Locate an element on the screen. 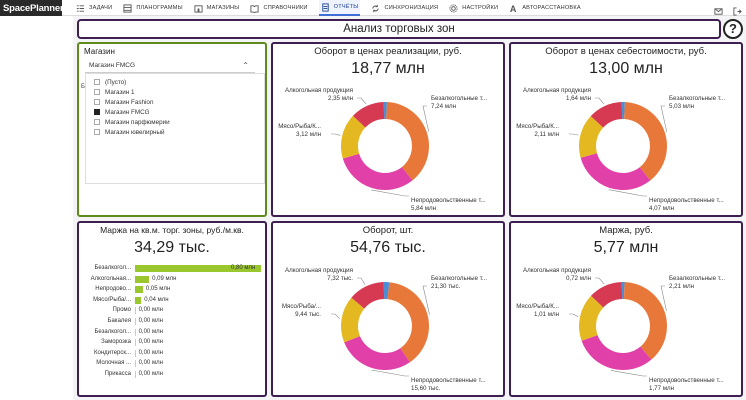 This screenshot has width=746, height=400. nav-auto-placement: A АВТОРАССТАНОВКА is located at coordinates (545, 8).